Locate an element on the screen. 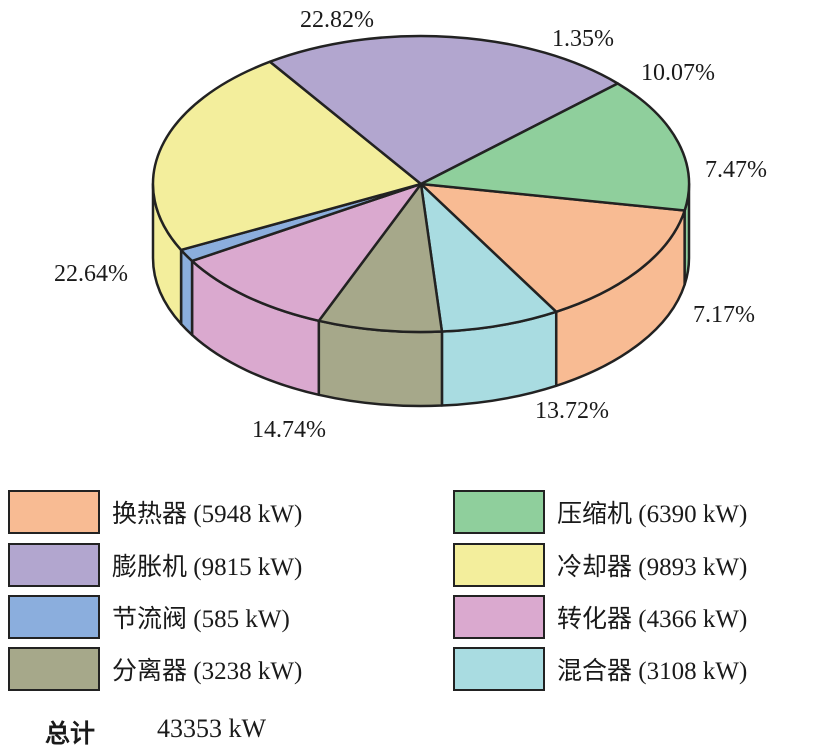 This screenshot has height=755, width=813. legend-item: 分离器 (3238 kW) is located at coordinates (155, 669).